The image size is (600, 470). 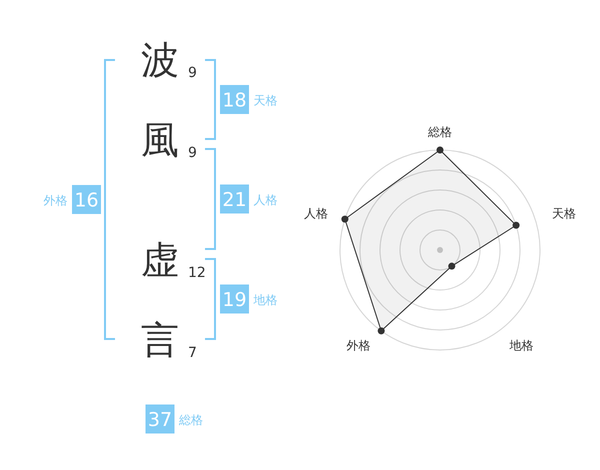 I want to click on data-label: 19, so click(x=234, y=300).